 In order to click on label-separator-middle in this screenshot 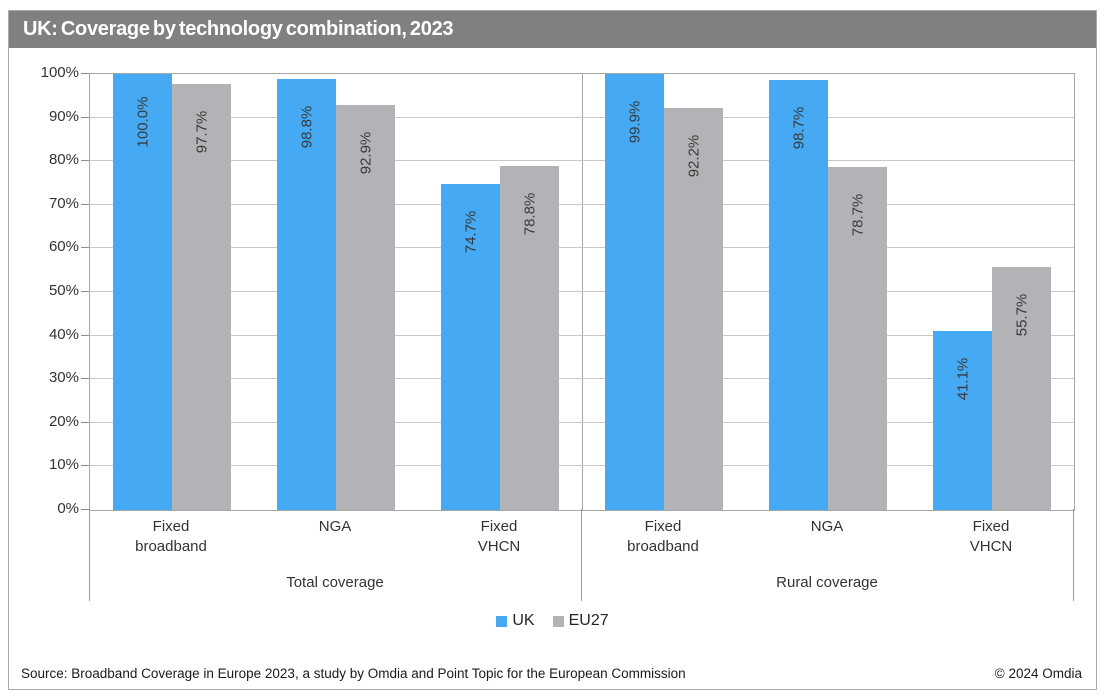, I will do `click(581, 555)`.